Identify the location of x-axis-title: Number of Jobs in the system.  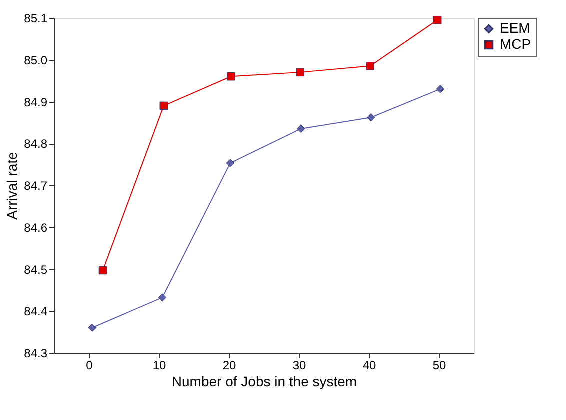
(265, 382).